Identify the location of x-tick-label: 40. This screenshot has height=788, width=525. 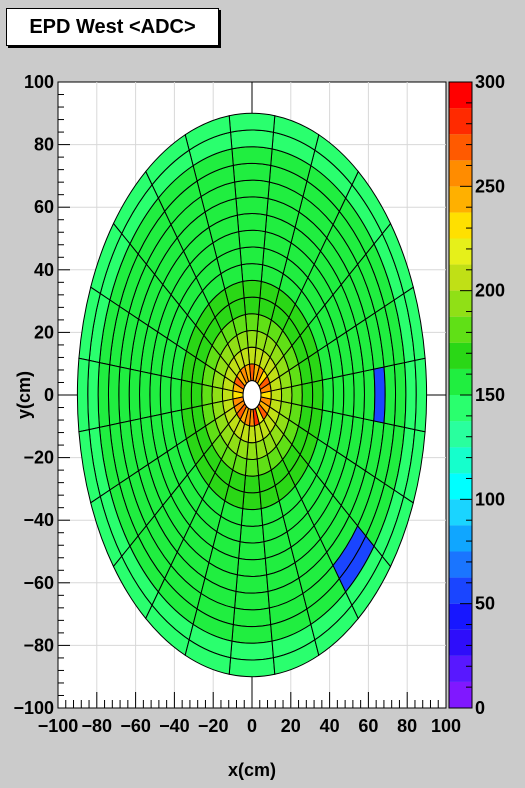
(330, 726).